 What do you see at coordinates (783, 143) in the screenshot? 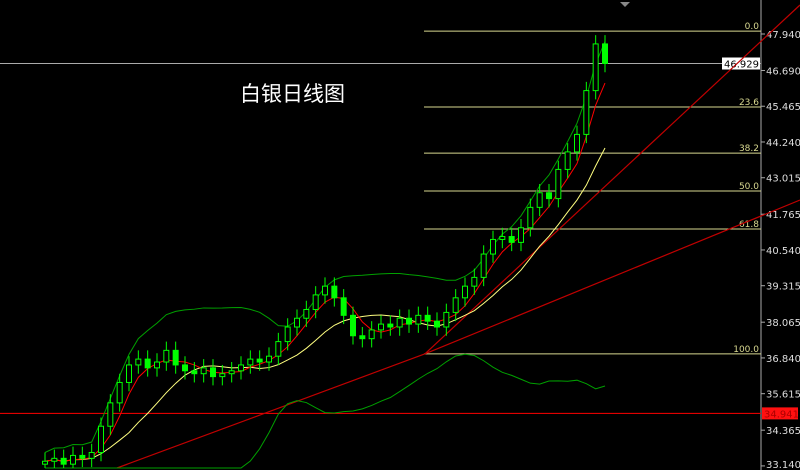
I see `y-tick-label: 44.240` at bounding box center [783, 143].